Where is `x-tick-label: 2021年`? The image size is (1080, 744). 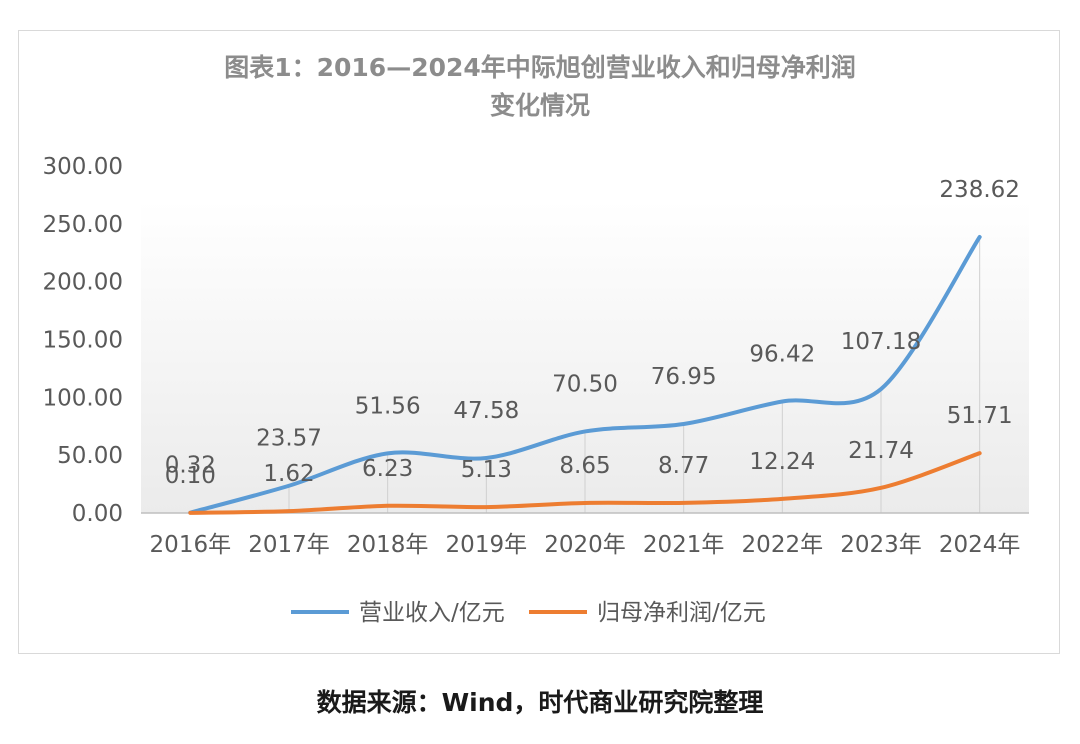
x-tick-label: 2021年 is located at coordinates (684, 545).